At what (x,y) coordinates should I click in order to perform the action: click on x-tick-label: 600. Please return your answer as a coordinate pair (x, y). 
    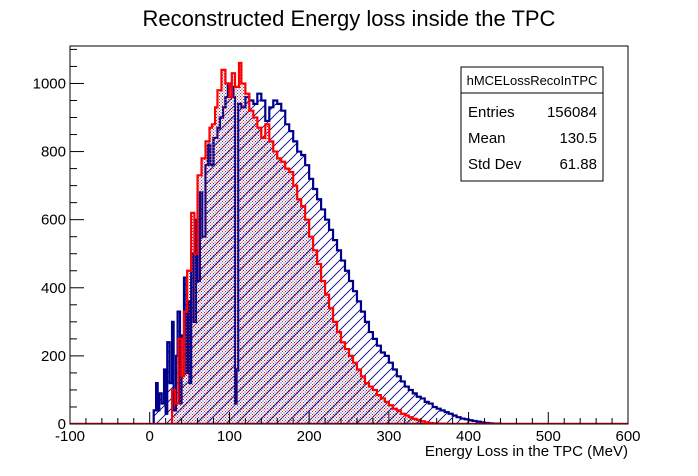
    Looking at the image, I should click on (627, 436).